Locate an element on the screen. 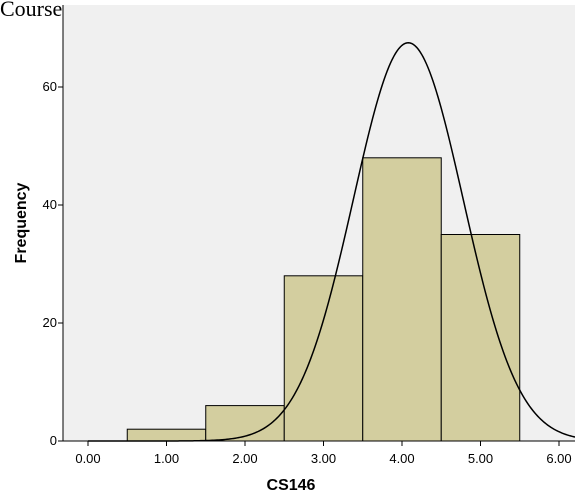 The image size is (575, 497). y-tick-label-1: 20 is located at coordinates (50, 322).